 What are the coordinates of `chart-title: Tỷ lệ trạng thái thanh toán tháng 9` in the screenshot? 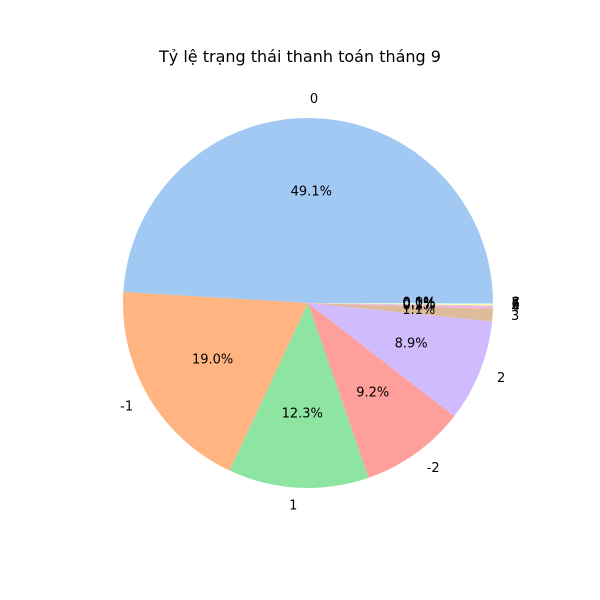 It's located at (300, 56).